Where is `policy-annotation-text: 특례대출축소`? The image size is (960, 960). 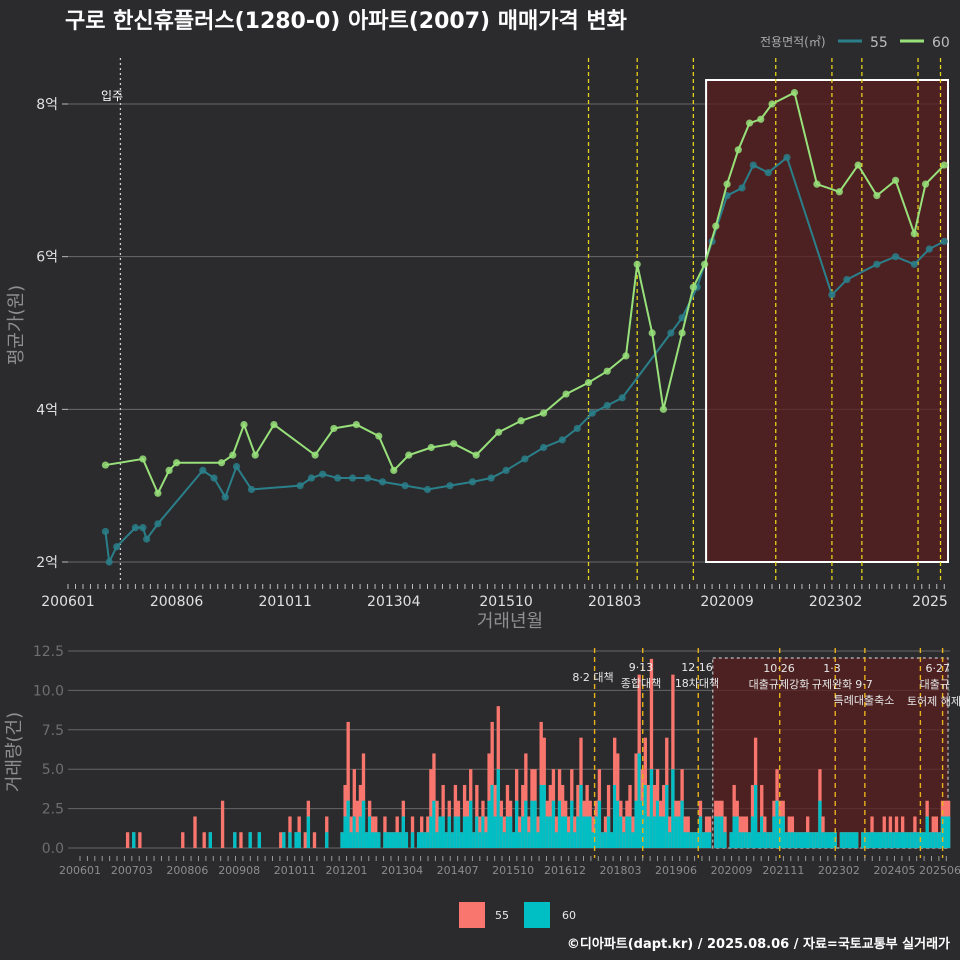 policy-annotation-text: 특례대출축소 is located at coordinates (864, 700).